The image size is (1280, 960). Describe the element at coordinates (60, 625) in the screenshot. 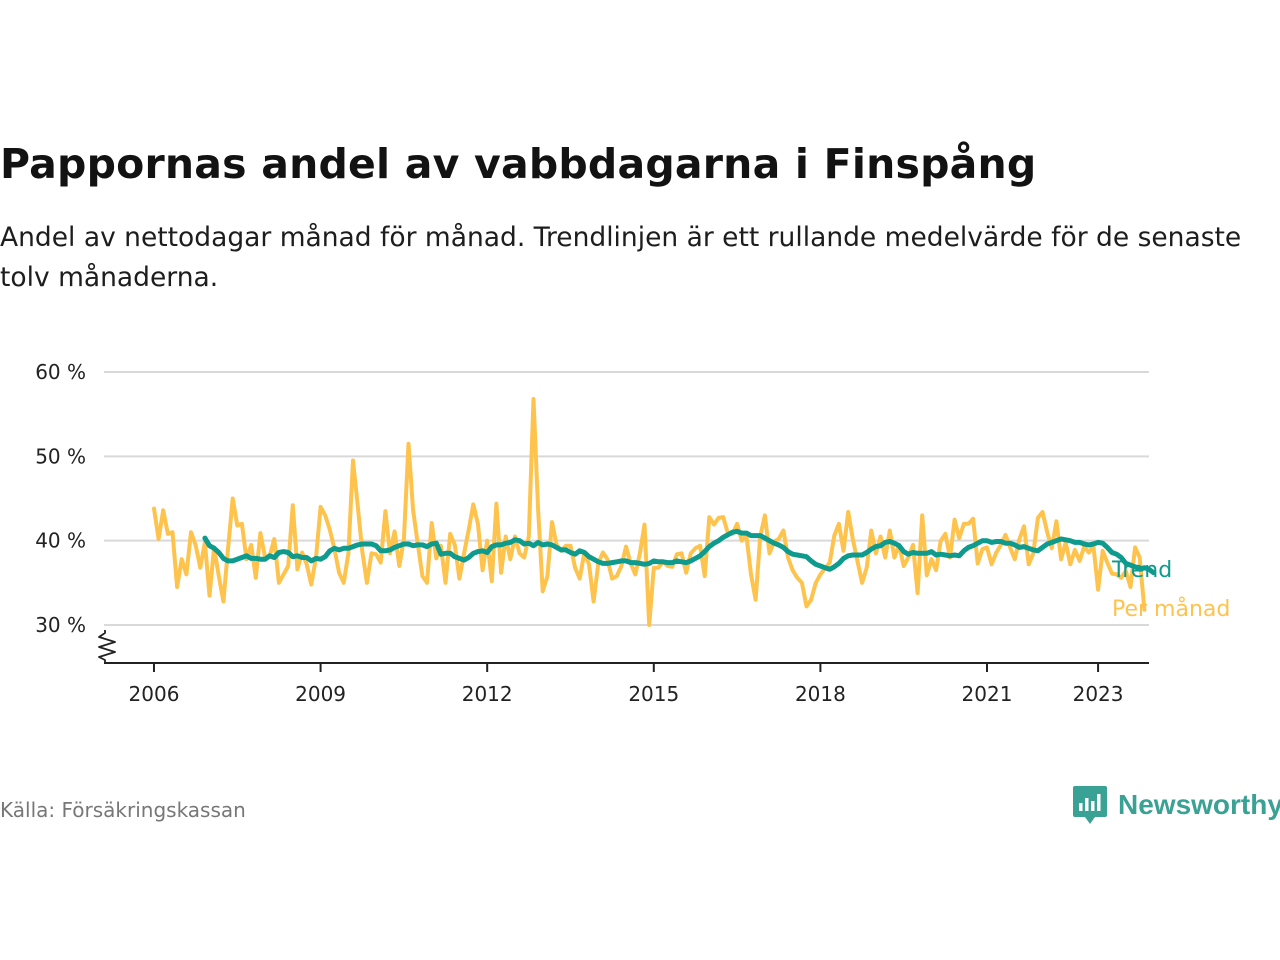

I see `y-tick-label: 30 %` at that location.